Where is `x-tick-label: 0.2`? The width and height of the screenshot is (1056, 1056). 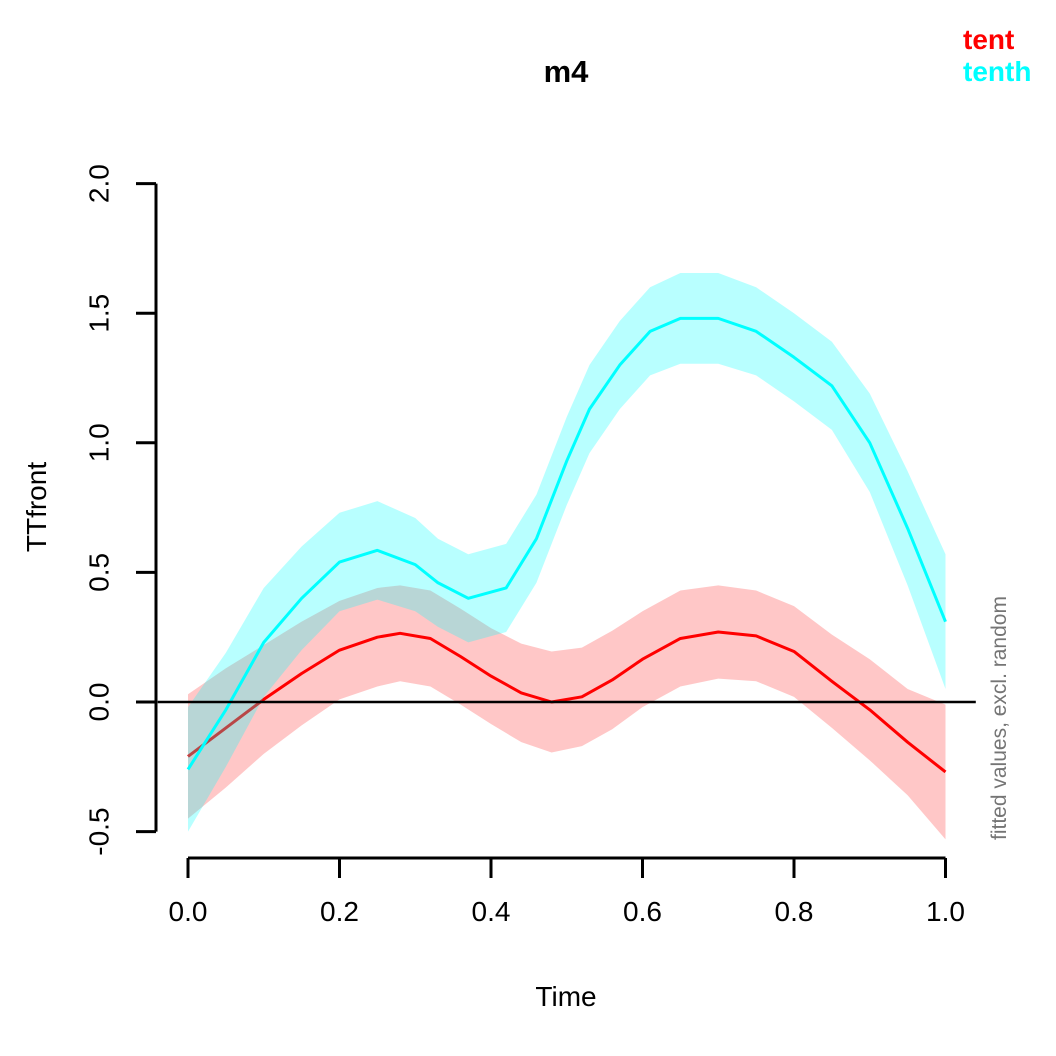 x-tick-label: 0.2 is located at coordinates (339, 911).